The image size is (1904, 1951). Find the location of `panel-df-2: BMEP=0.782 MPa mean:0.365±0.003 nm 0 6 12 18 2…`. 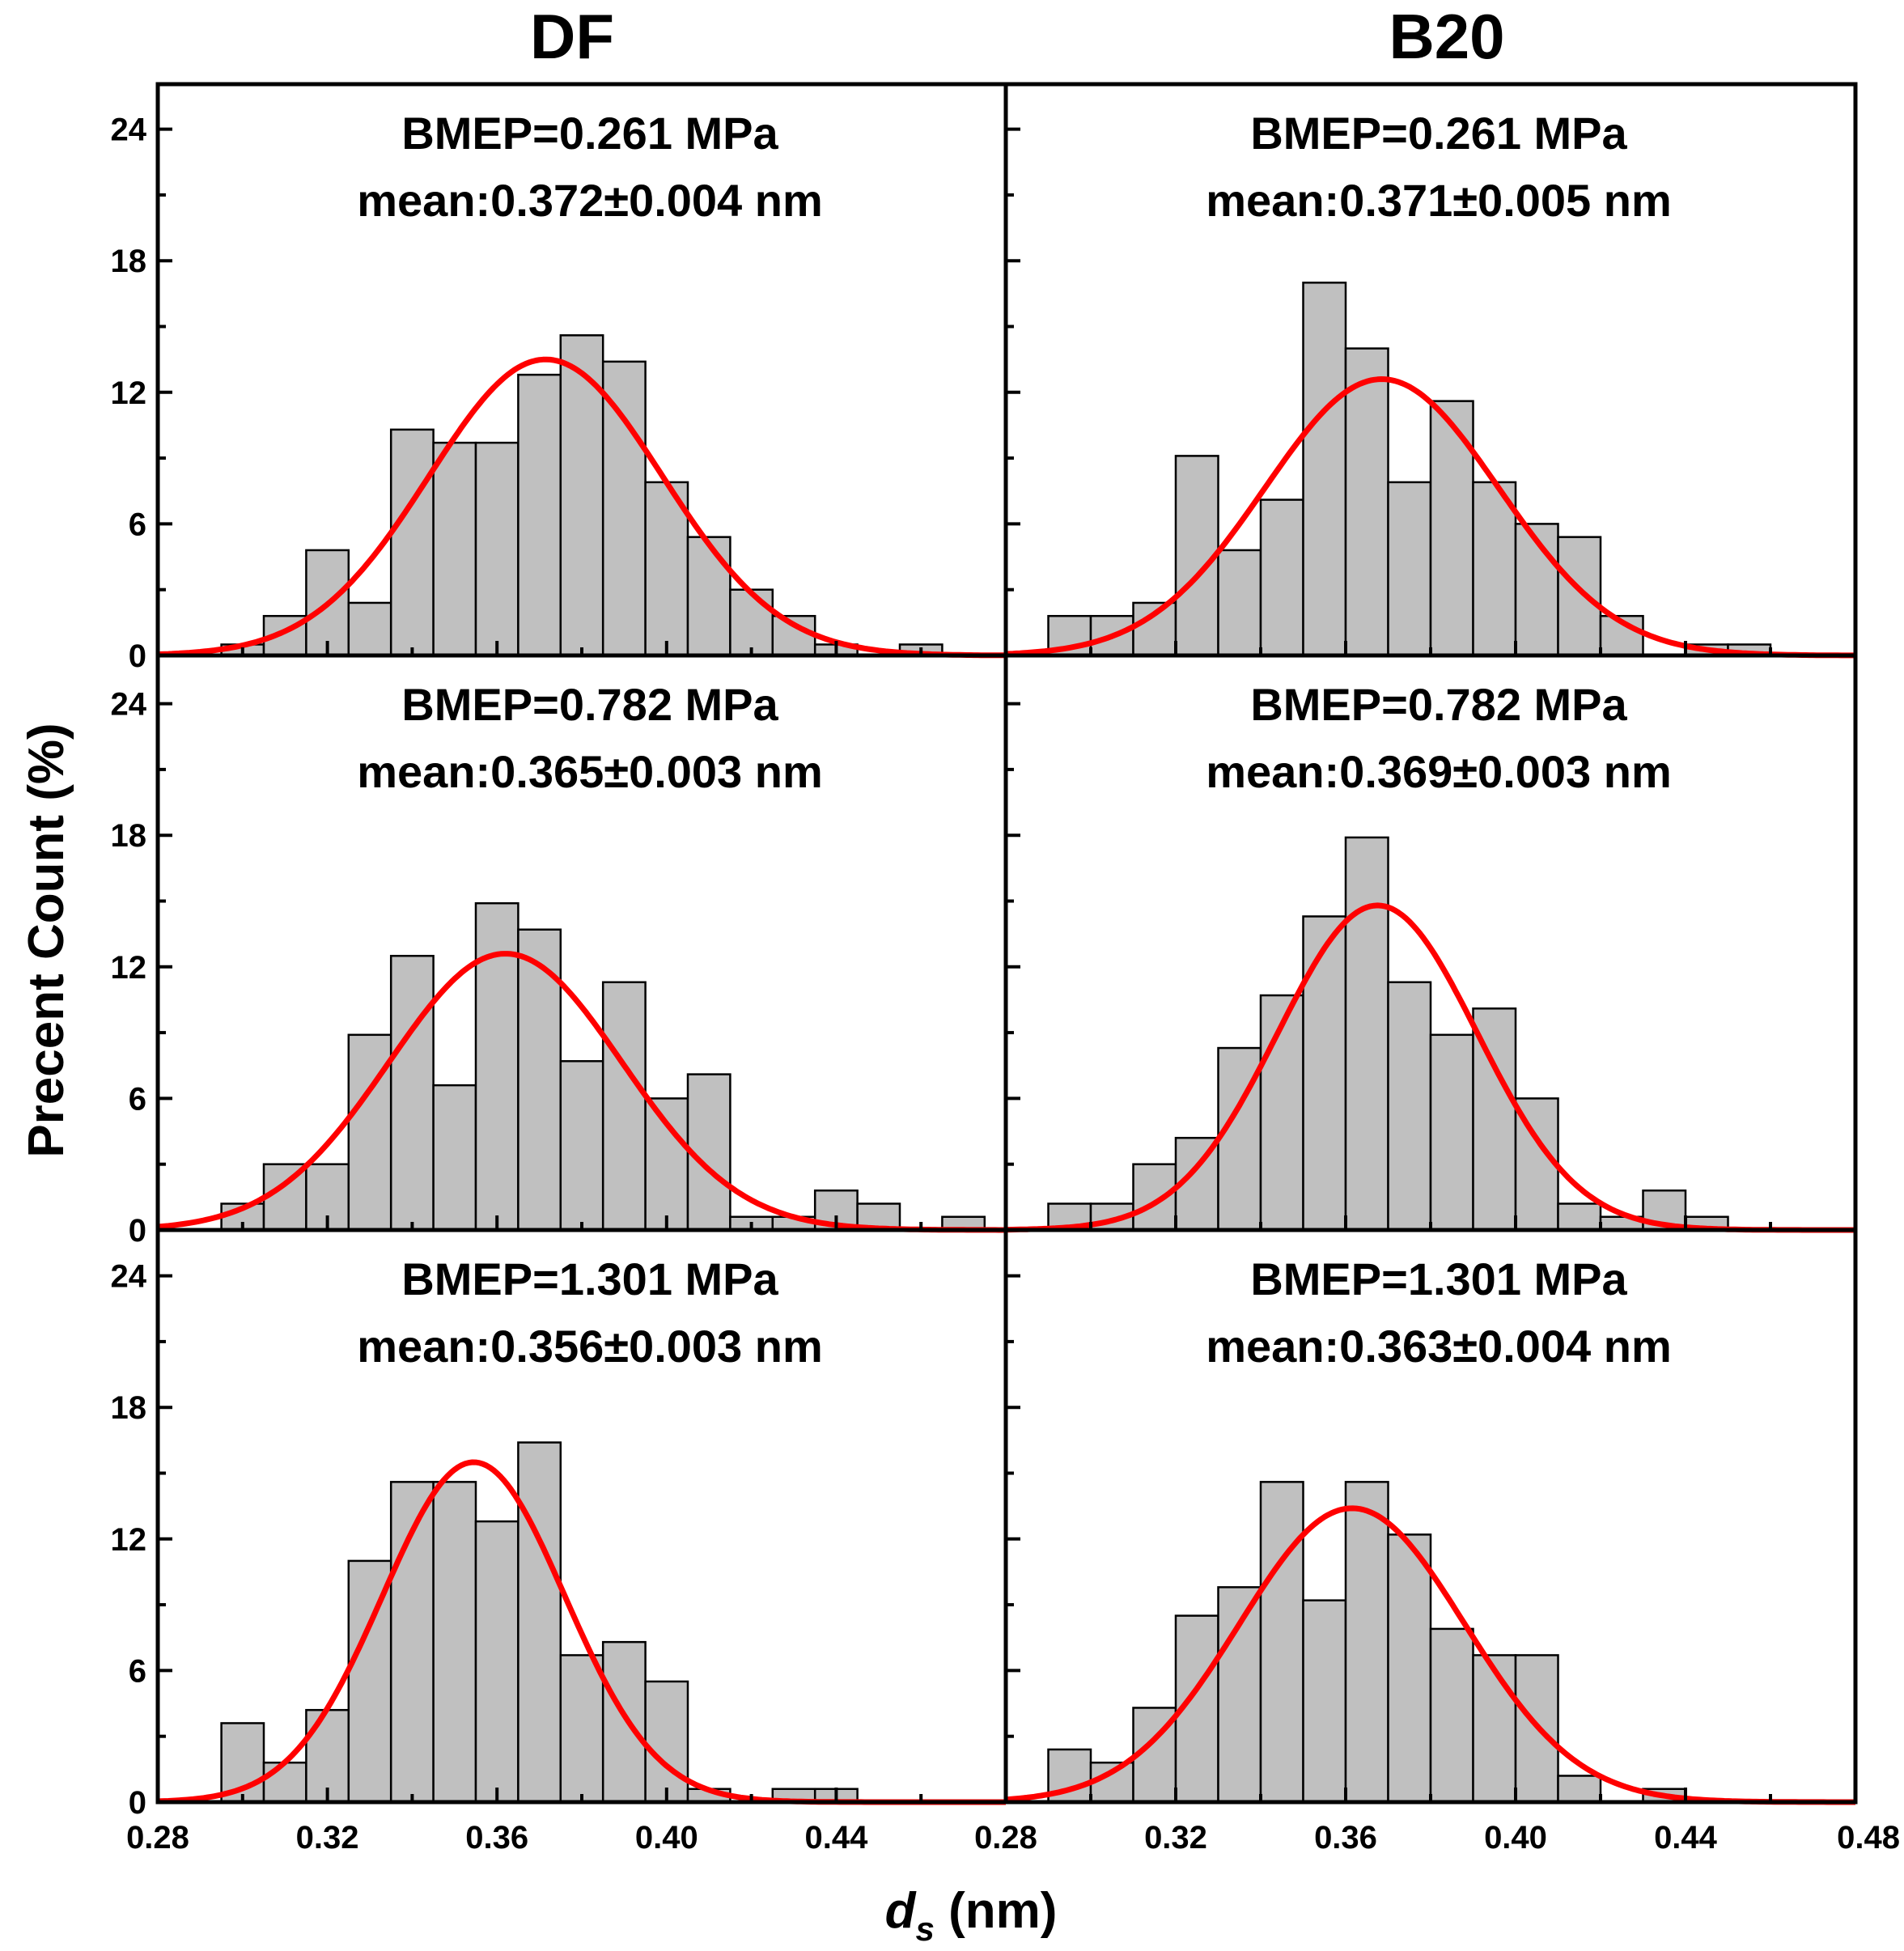

panel-df-2: BMEP=0.782 MPa mean:0.365±0.003 nm 0 6 12 18 2… is located at coordinates (559, 964).